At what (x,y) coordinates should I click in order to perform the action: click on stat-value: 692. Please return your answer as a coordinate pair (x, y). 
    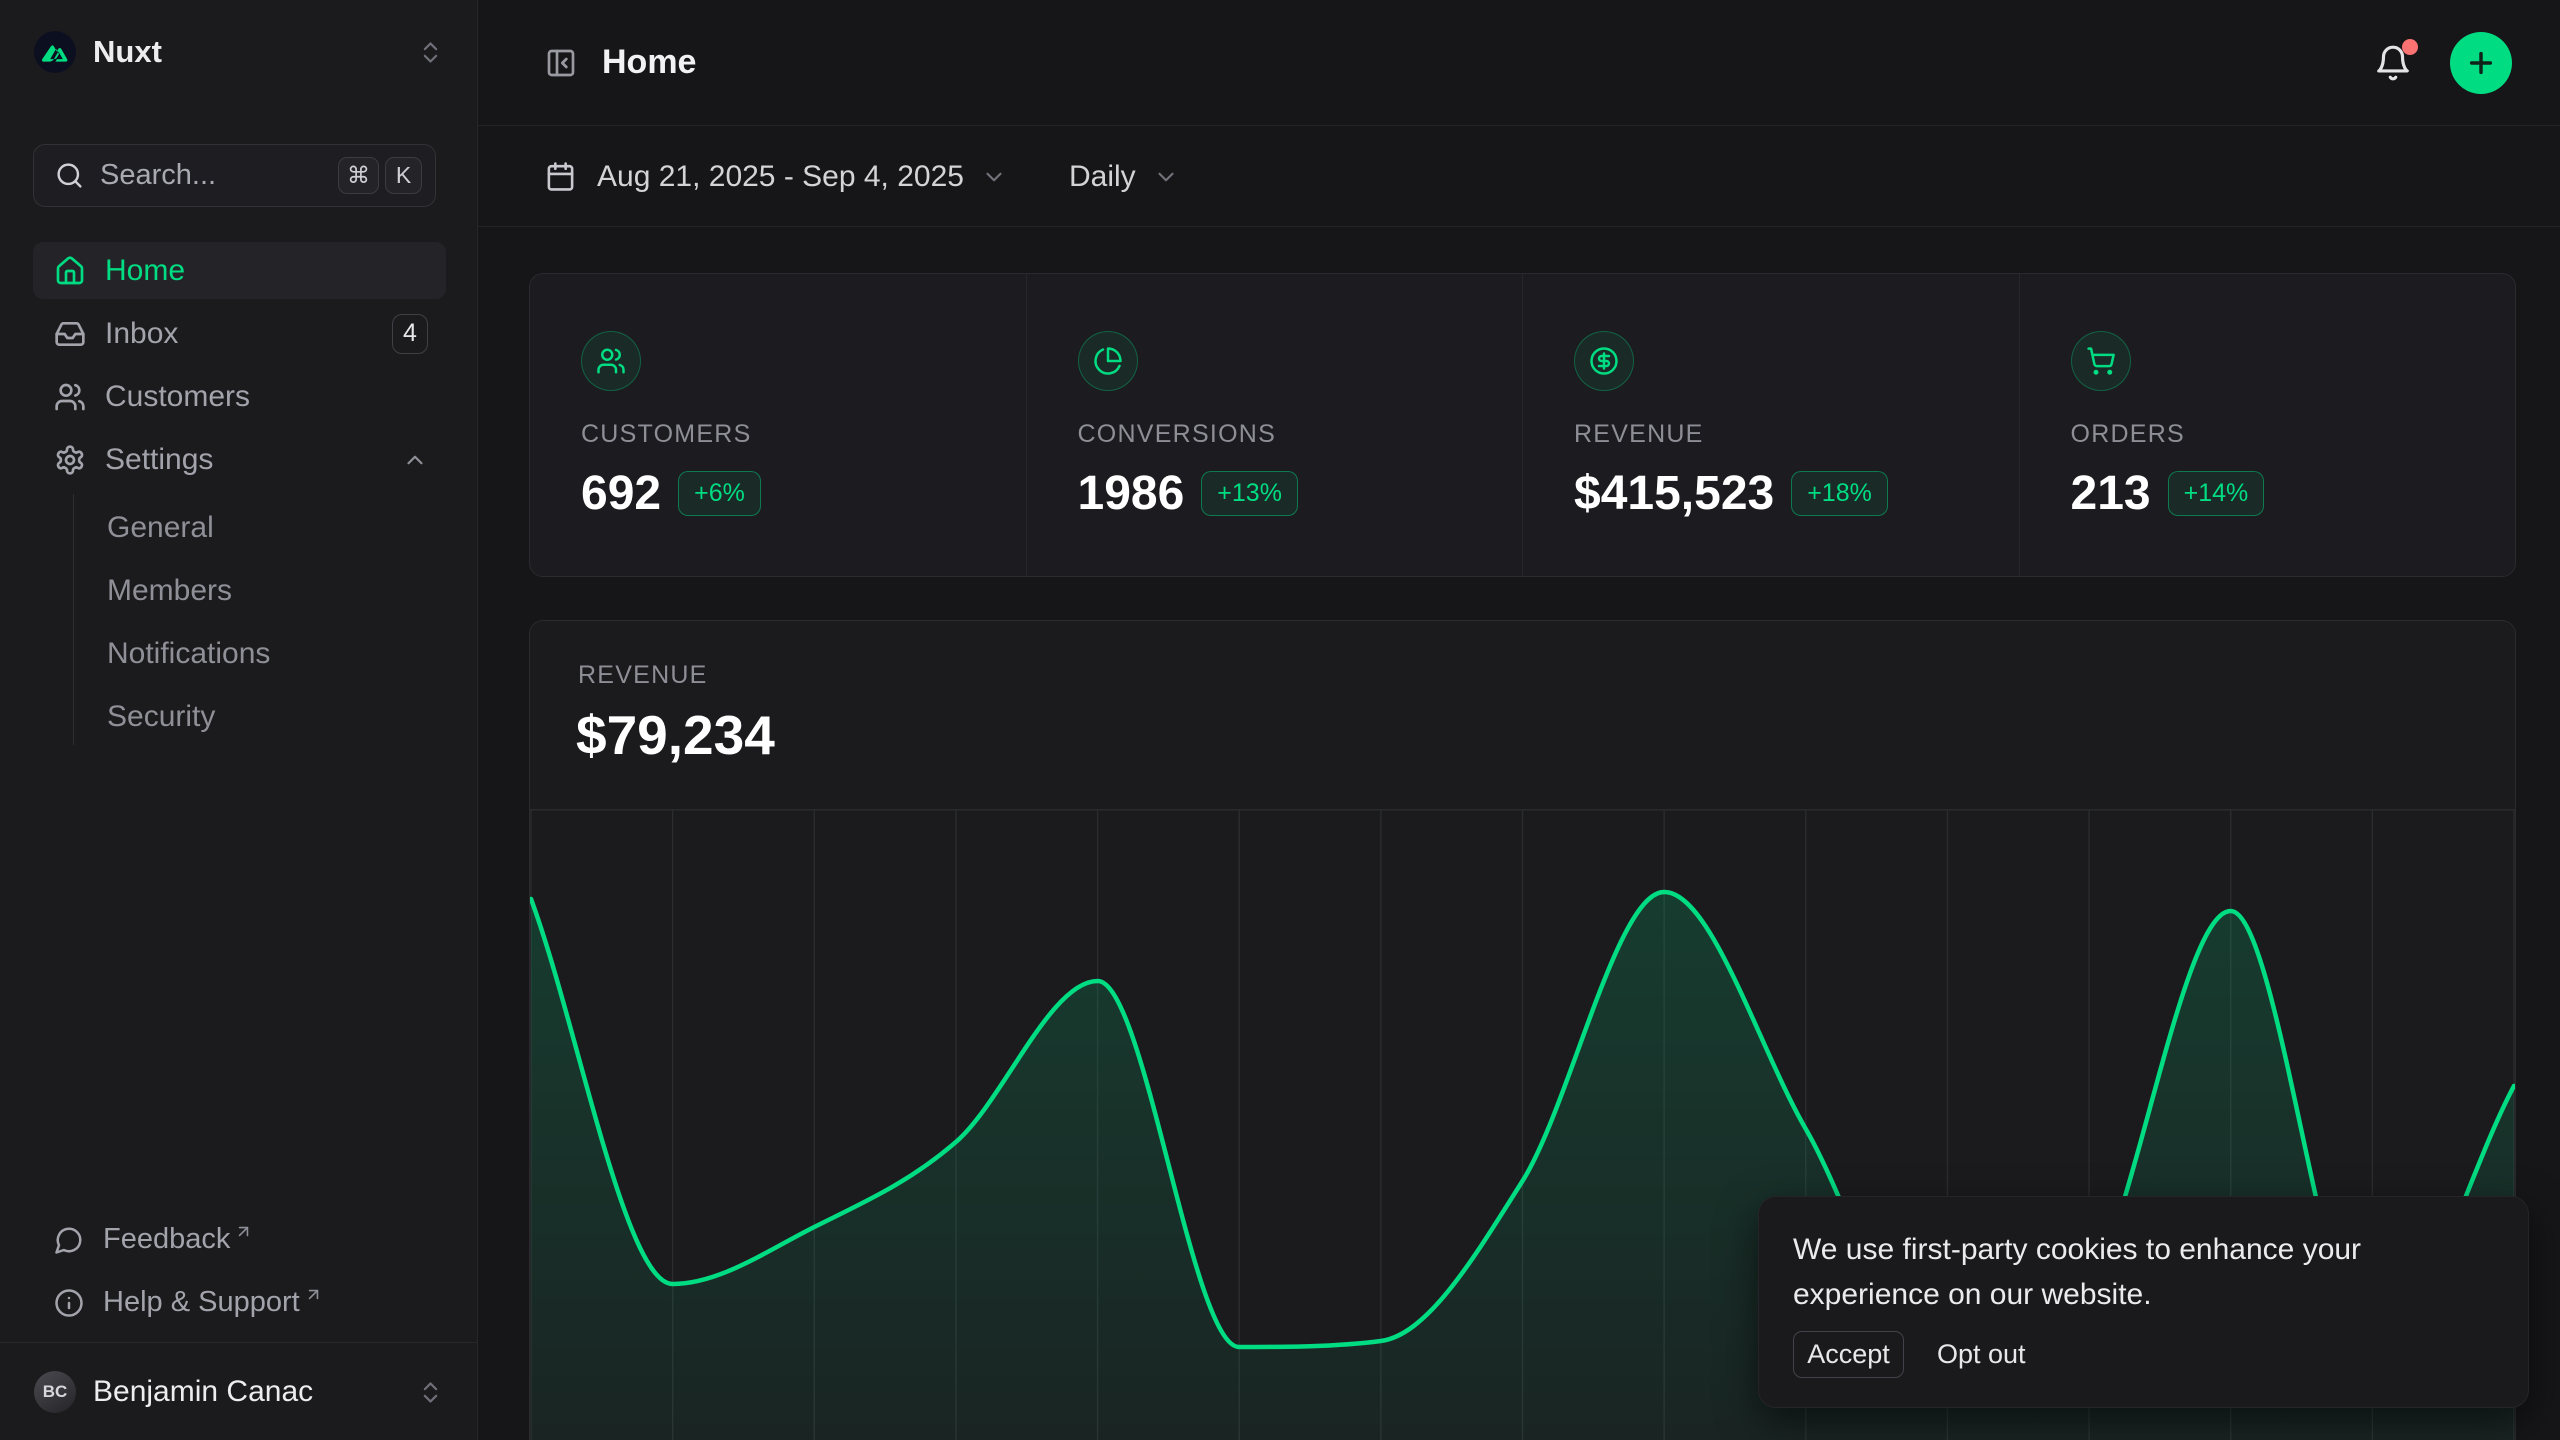
    Looking at the image, I should click on (621, 493).